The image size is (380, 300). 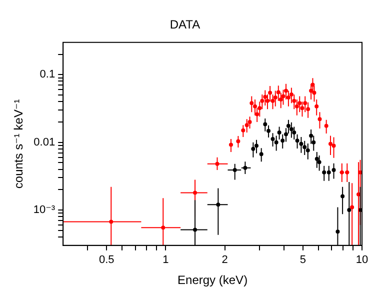 What do you see at coordinates (165, 260) in the screenshot?
I see `x-tick-label: 1` at bounding box center [165, 260].